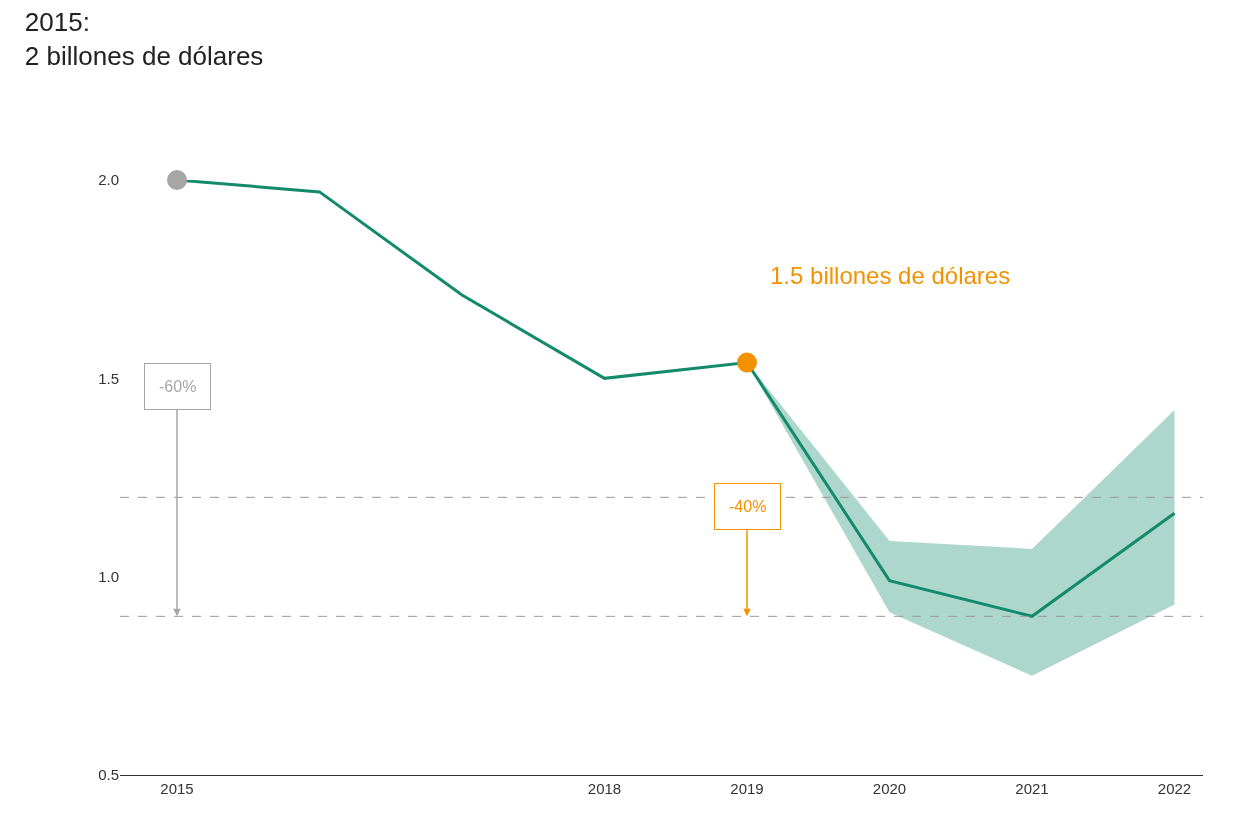  What do you see at coordinates (889, 788) in the screenshot?
I see `x-tick-label: 2020` at bounding box center [889, 788].